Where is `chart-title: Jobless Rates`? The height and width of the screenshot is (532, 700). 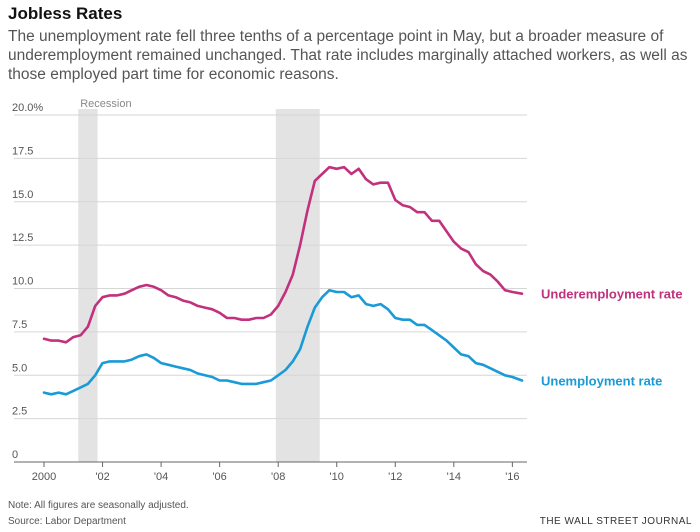 chart-title: Jobless Rates is located at coordinates (65, 13).